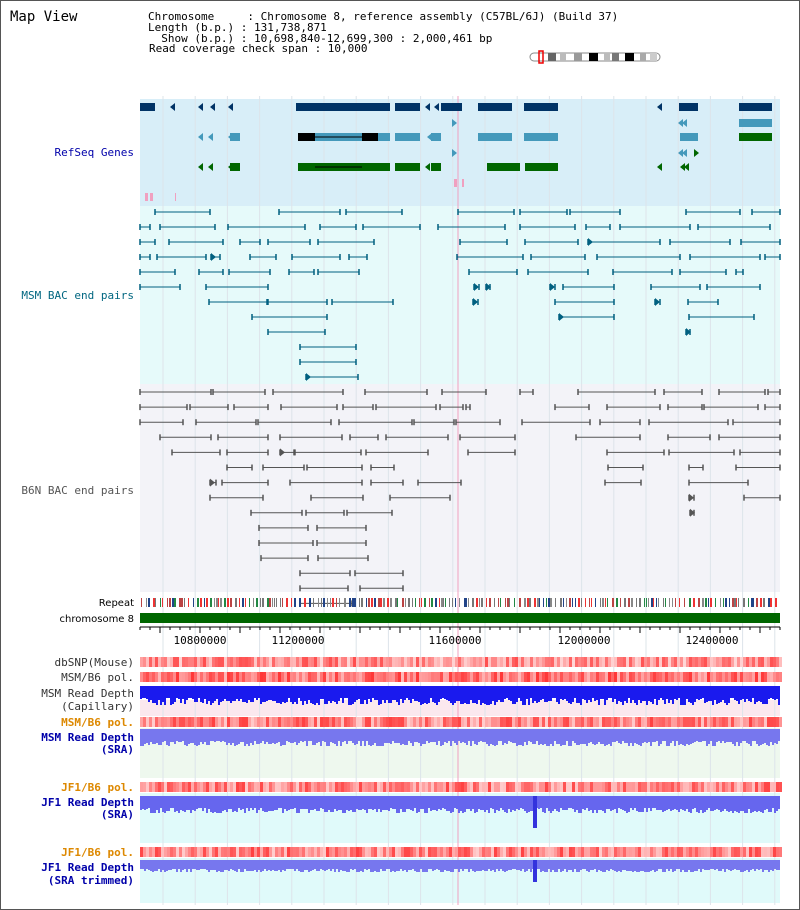 The height and width of the screenshot is (910, 800). I want to click on msm-bac-label: MSM BAC end pairs, so click(77, 295).